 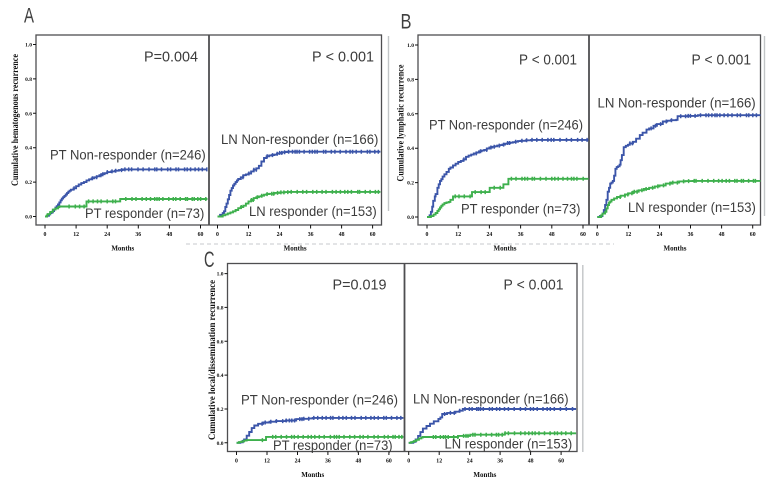 I want to click on svg-text:Cumulative lymphatic recurrenc: Cumulative lymphatic recurrence, so click(x=401, y=123).